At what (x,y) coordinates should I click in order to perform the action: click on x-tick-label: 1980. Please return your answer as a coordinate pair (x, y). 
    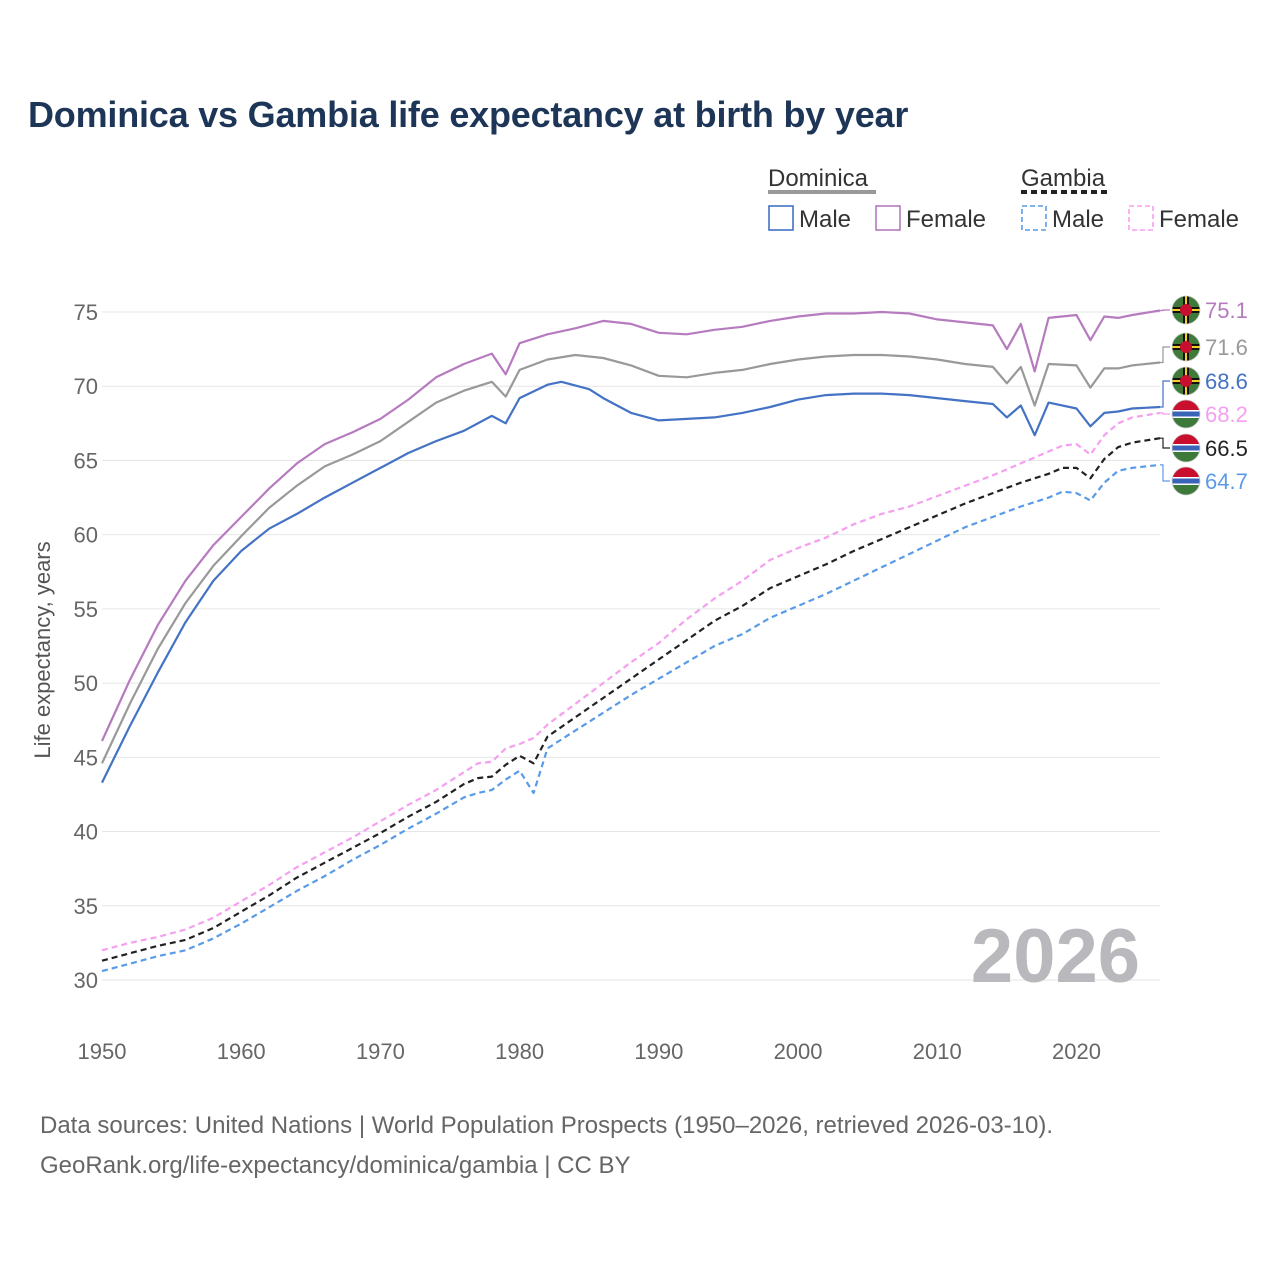
    Looking at the image, I should click on (519, 1051).